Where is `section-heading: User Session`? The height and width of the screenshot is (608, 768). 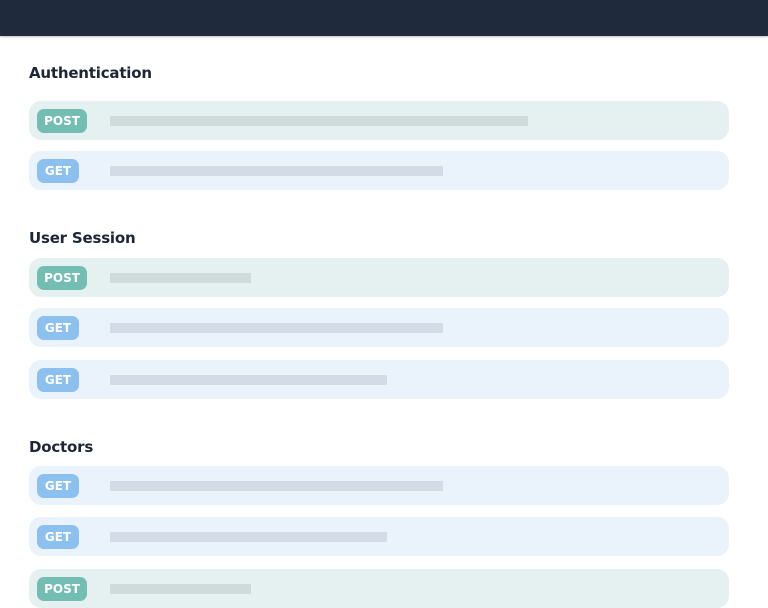
section-heading: User Session is located at coordinates (82, 238).